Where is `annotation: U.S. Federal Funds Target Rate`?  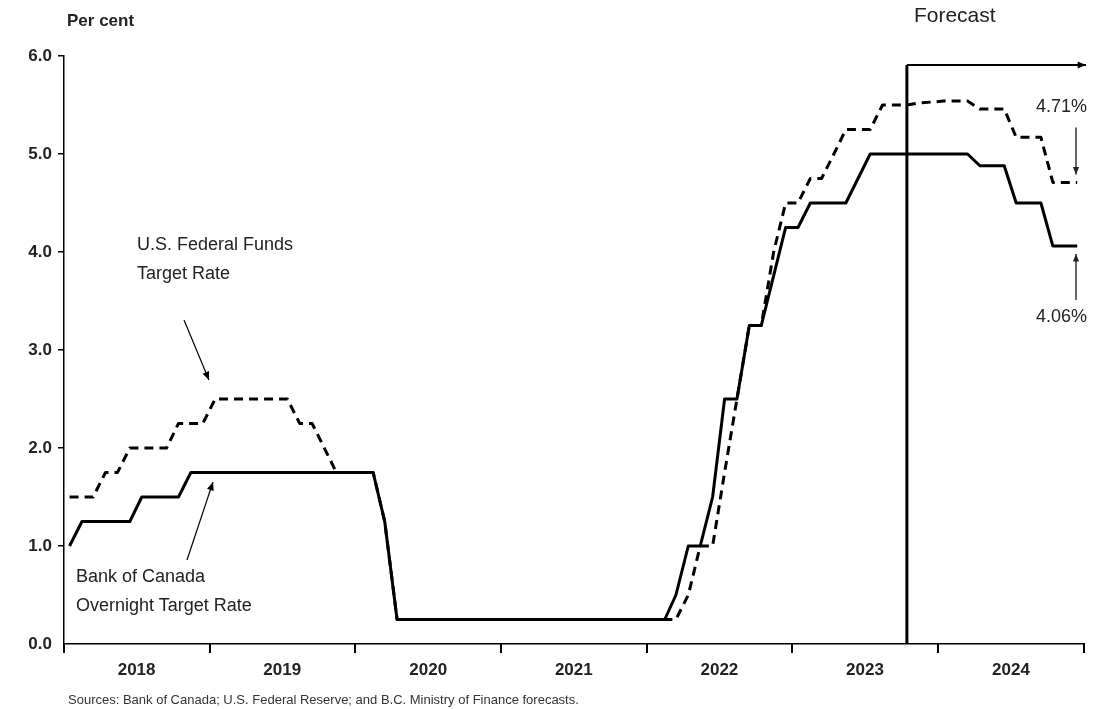 annotation: U.S. Federal Funds Target Rate is located at coordinates (215, 258).